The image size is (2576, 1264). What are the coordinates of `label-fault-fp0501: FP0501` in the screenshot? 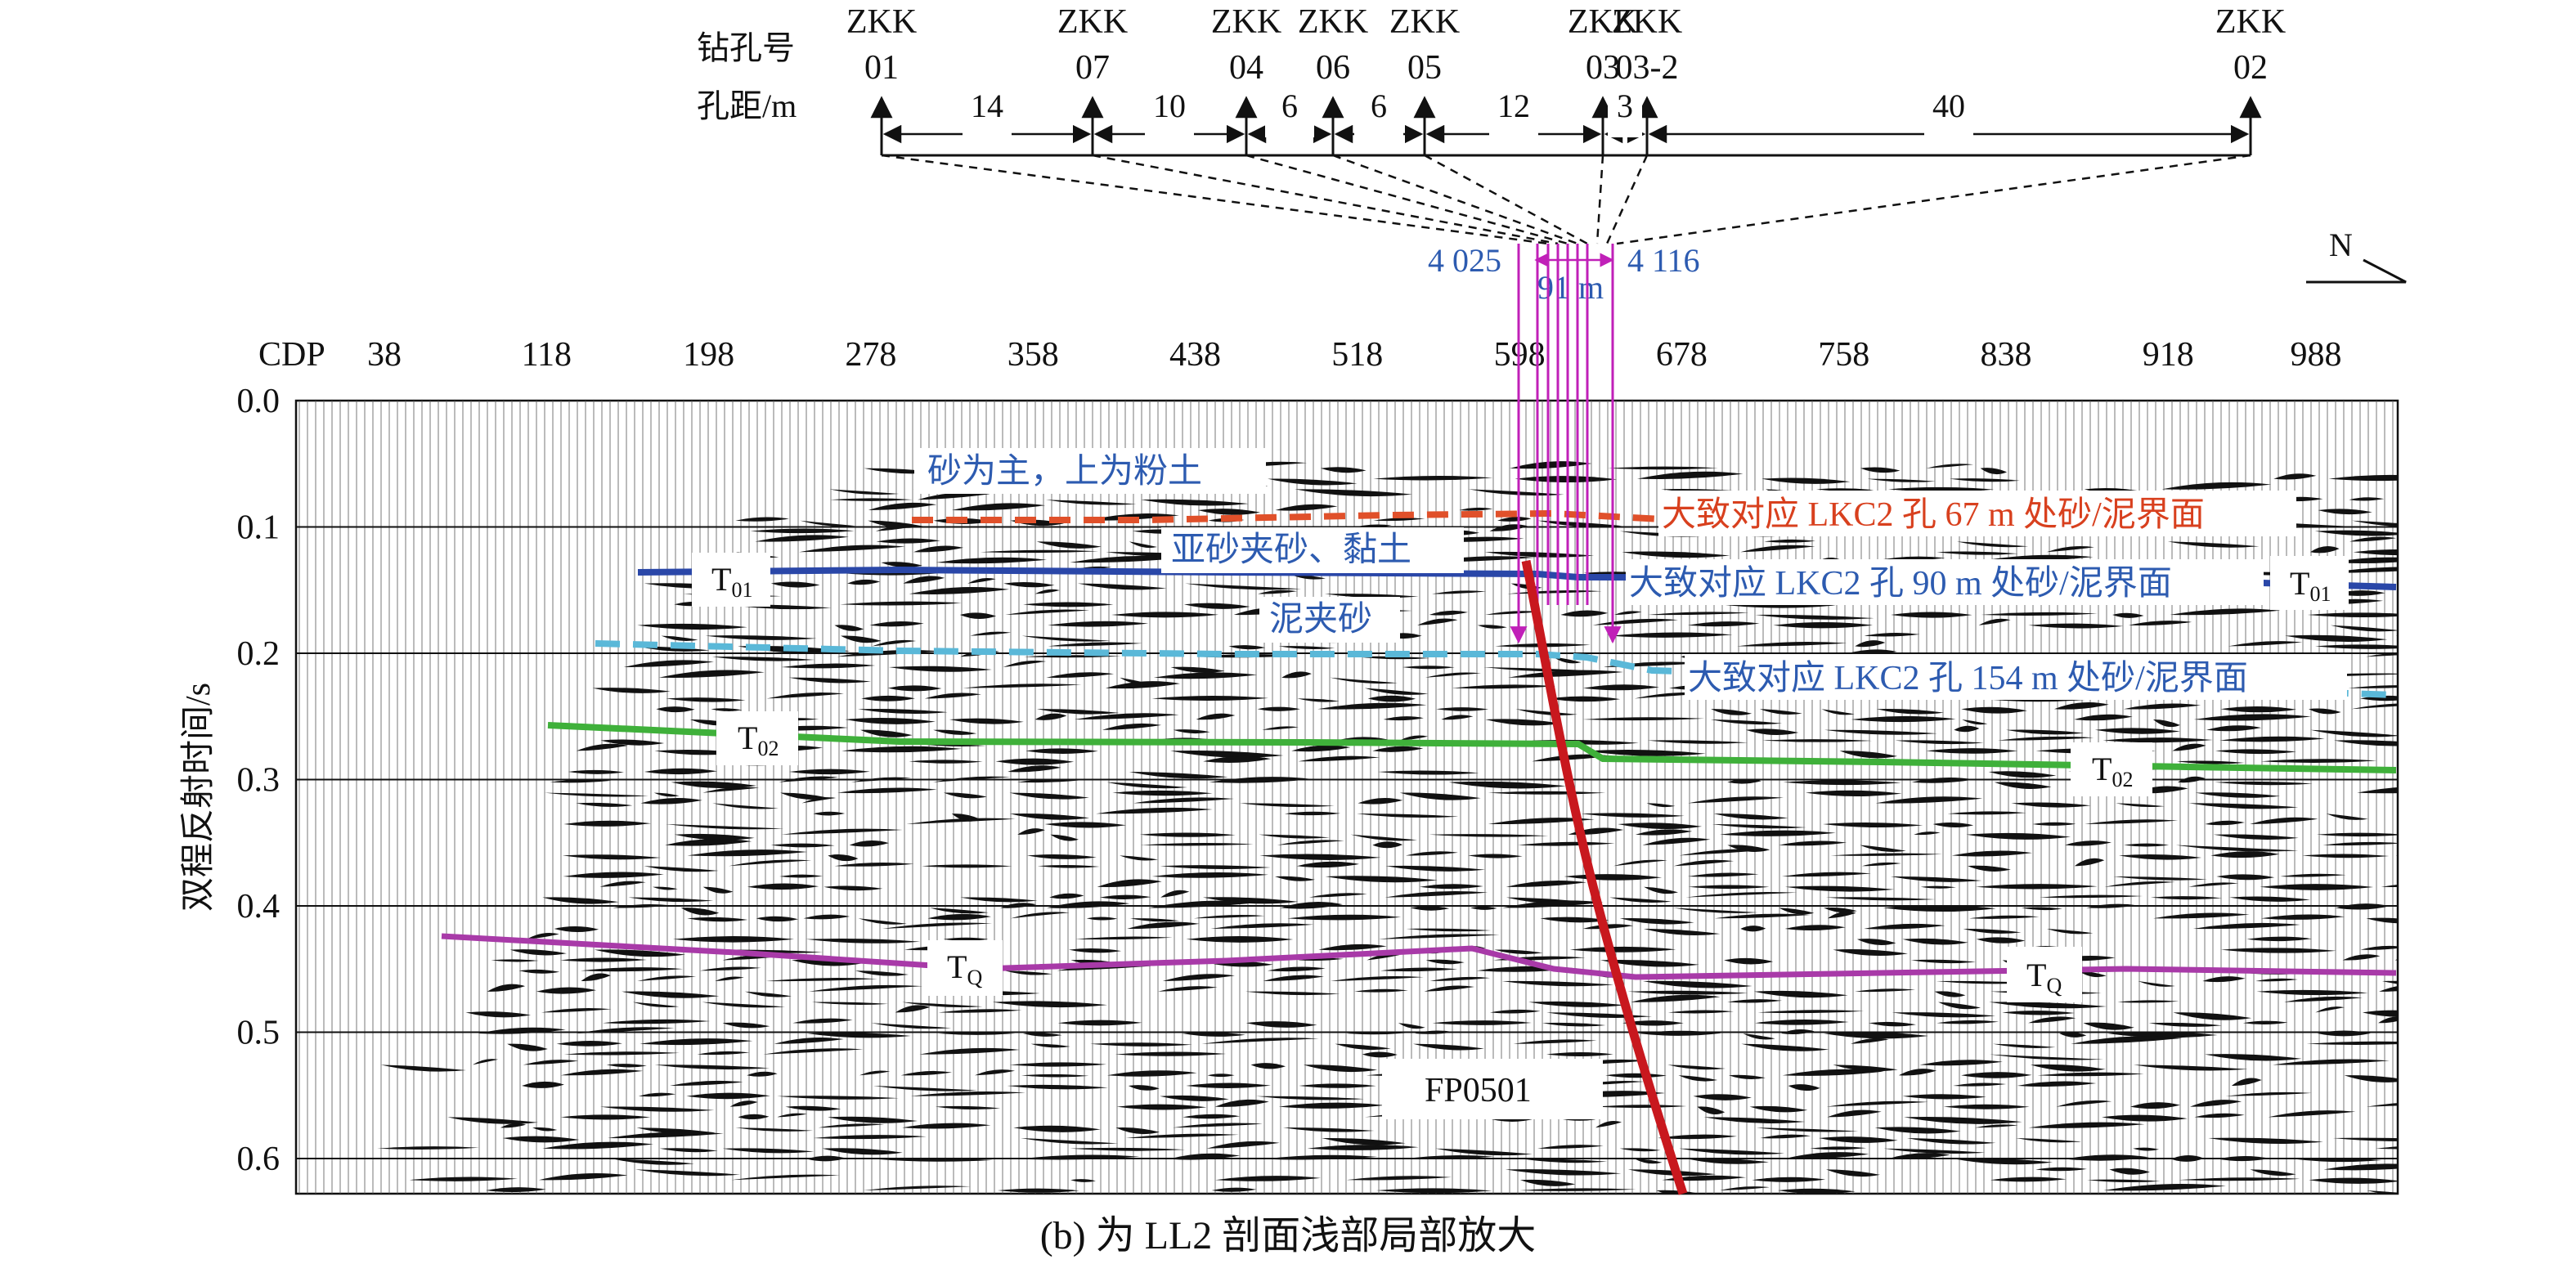 It's located at (1479, 1090).